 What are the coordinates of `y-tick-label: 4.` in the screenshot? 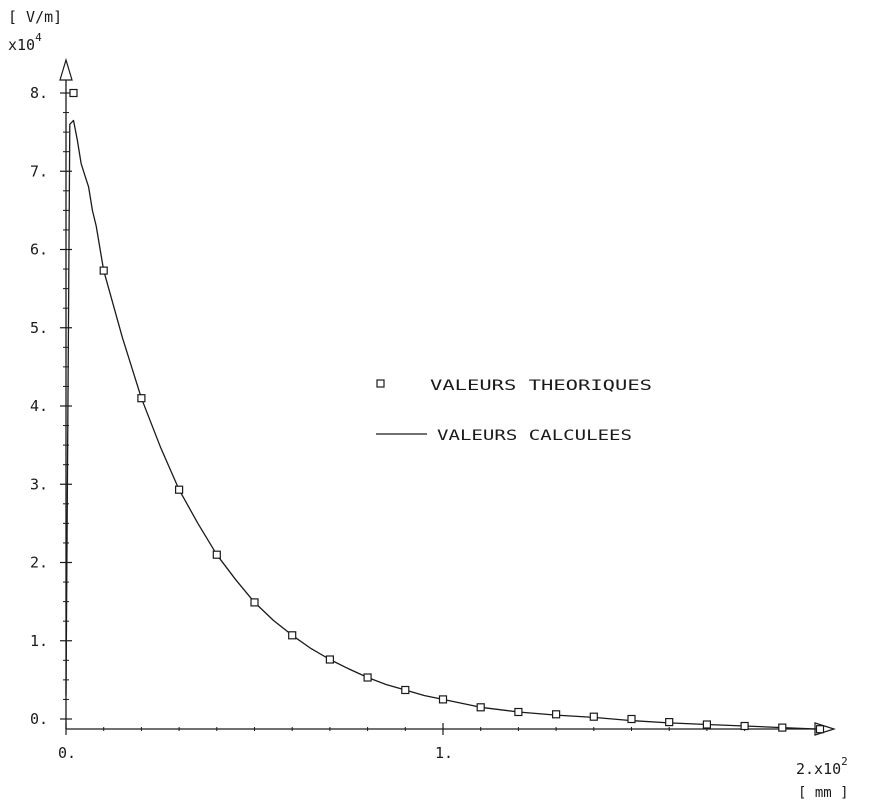 It's located at (39, 406).